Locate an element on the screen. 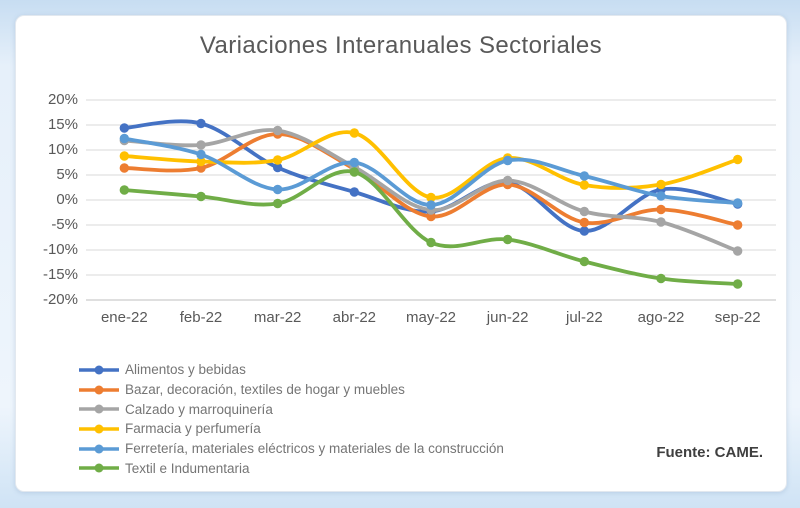 Image resolution: width=800 pixels, height=508 pixels. legend-item: Alimentos y bebidas is located at coordinates (291, 370).